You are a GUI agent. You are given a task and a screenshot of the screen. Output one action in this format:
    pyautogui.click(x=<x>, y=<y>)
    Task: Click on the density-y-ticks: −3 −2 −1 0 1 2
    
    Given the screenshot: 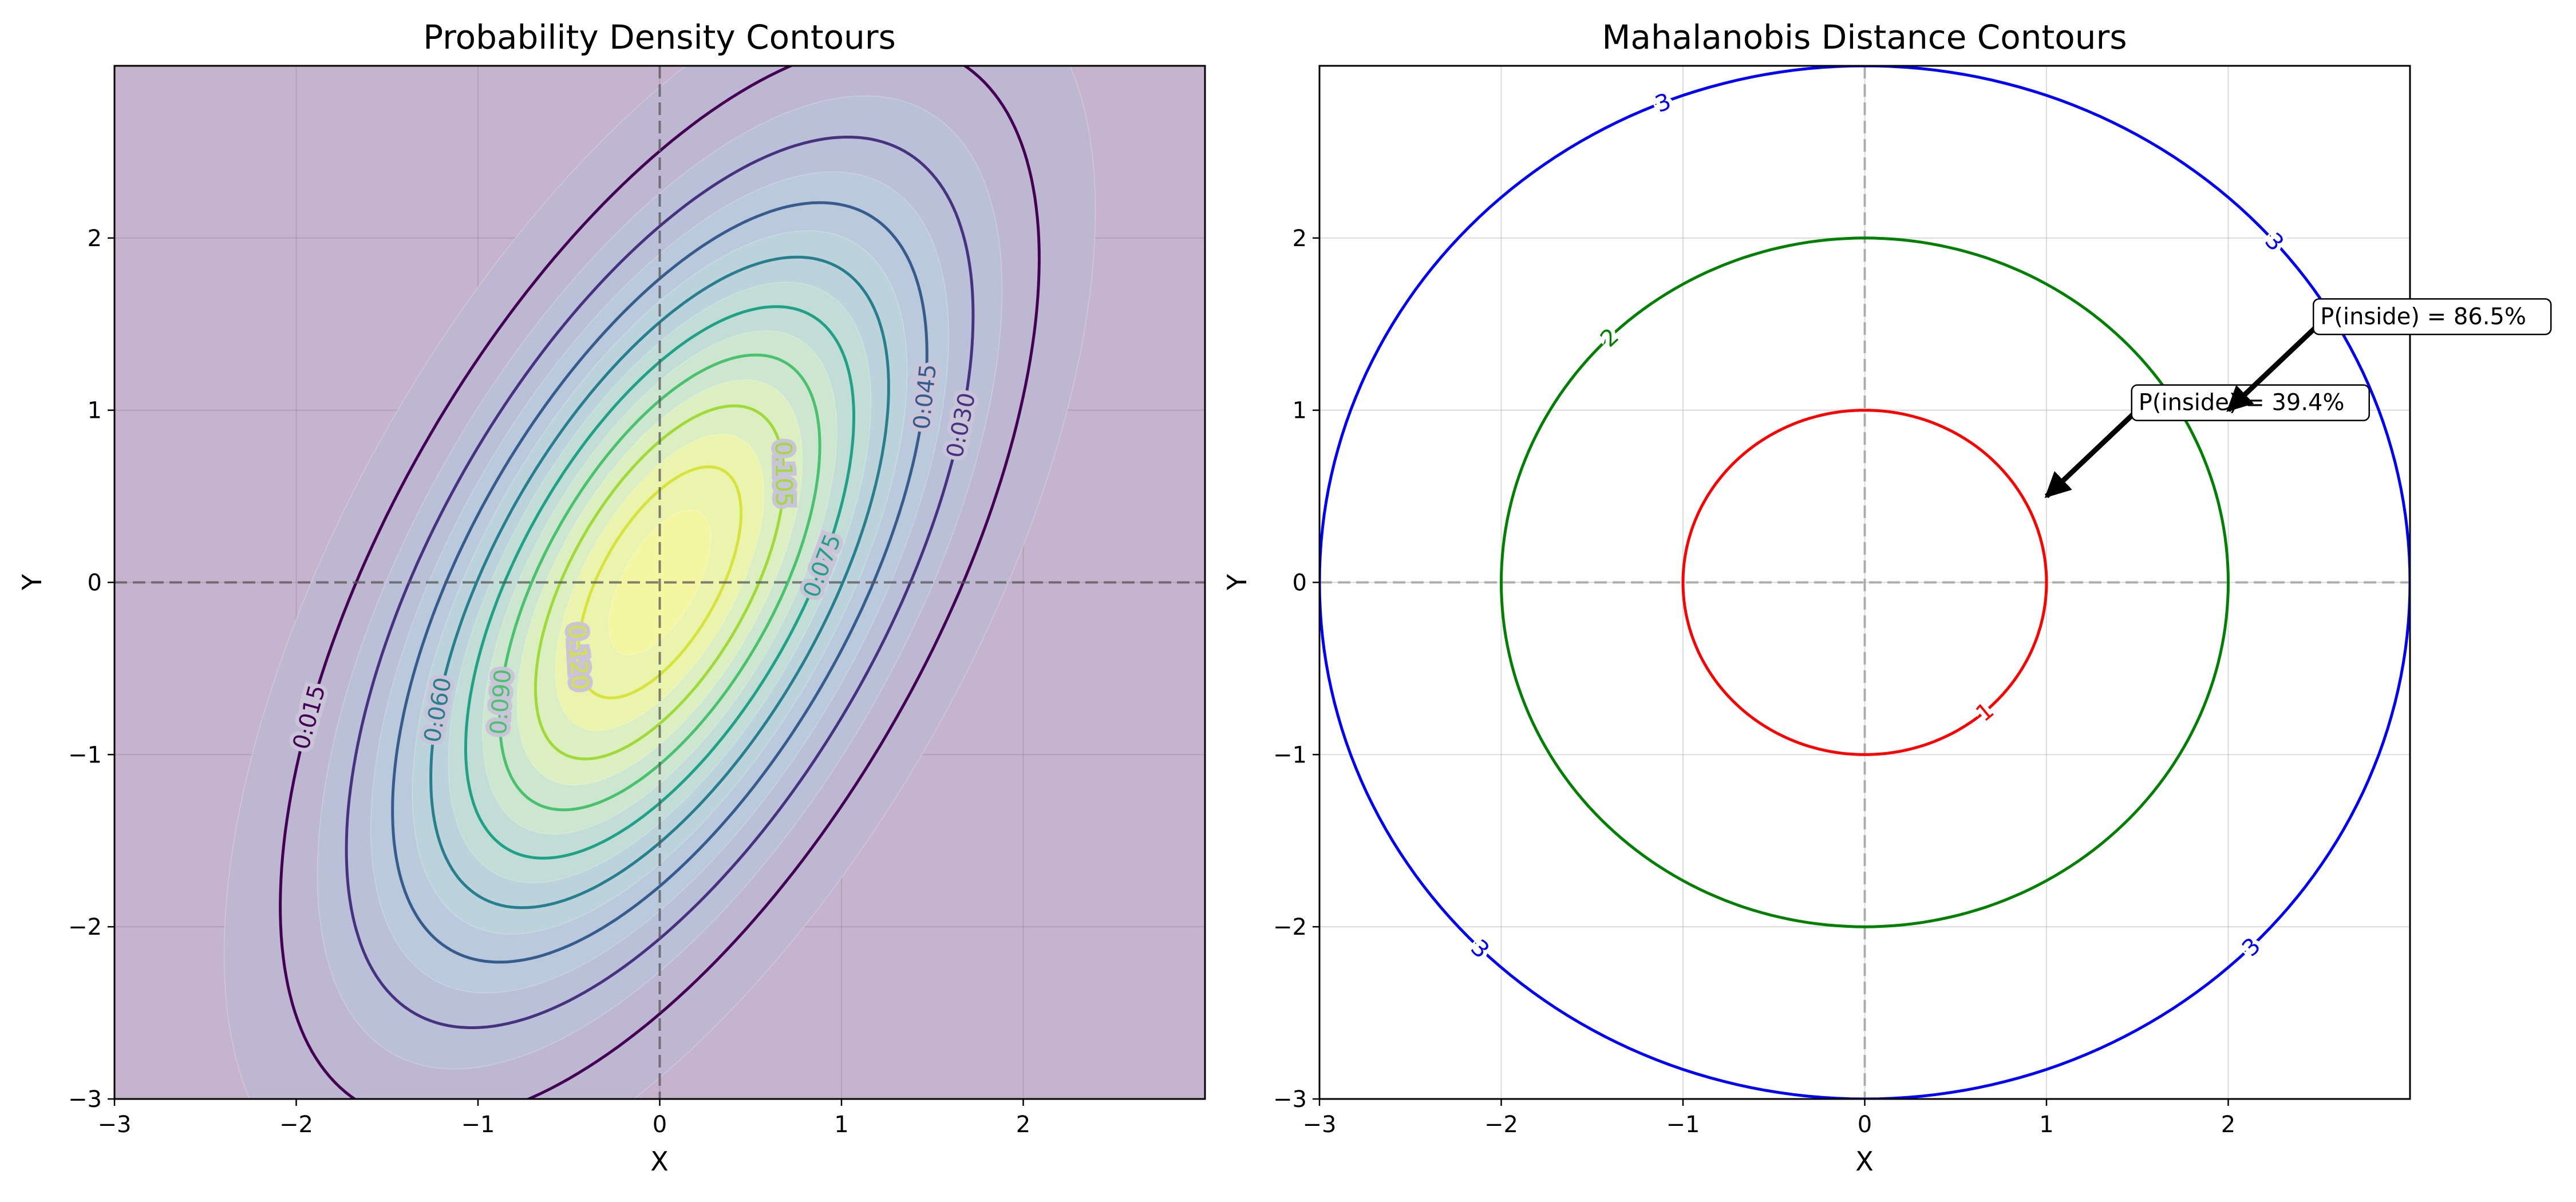 What is the action you would take?
    pyautogui.click(x=91, y=669)
    